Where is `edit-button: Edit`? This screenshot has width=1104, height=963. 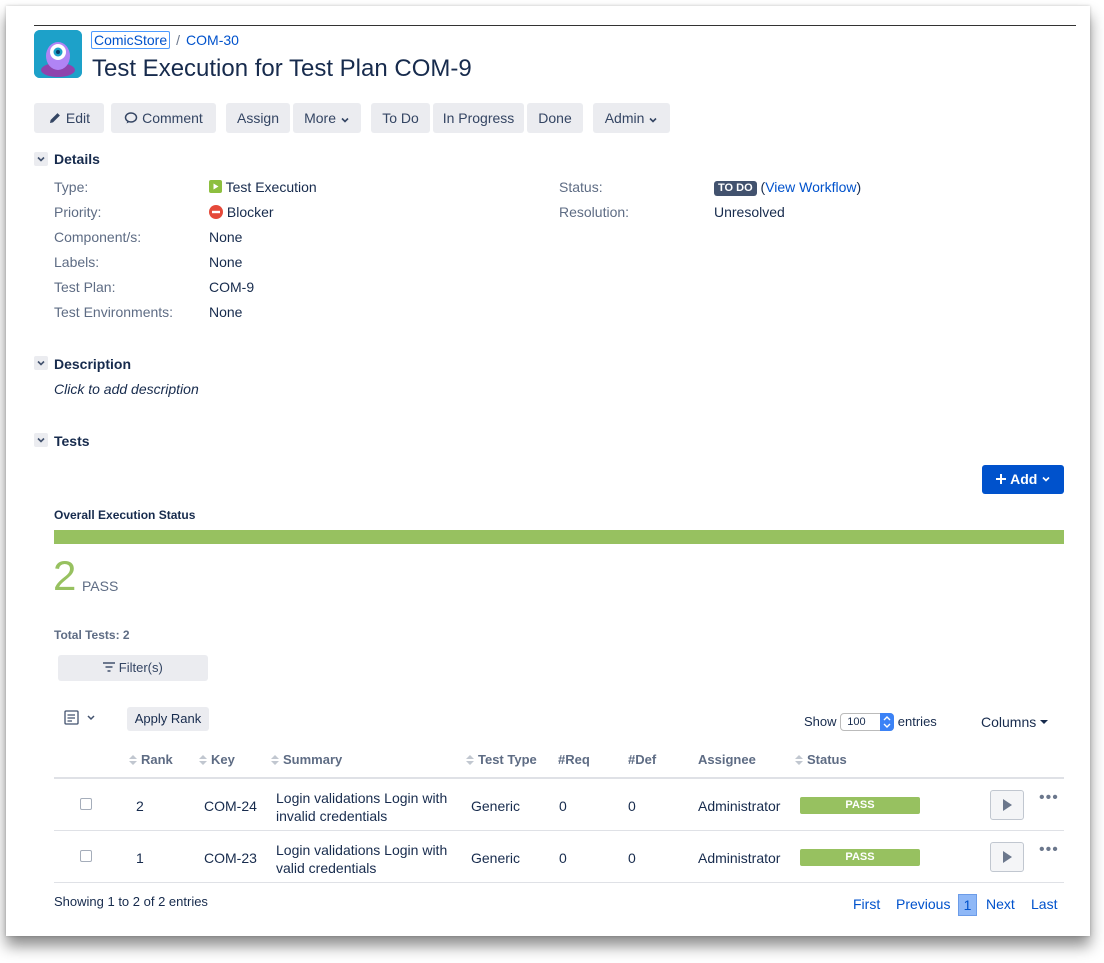 edit-button: Edit is located at coordinates (69, 118).